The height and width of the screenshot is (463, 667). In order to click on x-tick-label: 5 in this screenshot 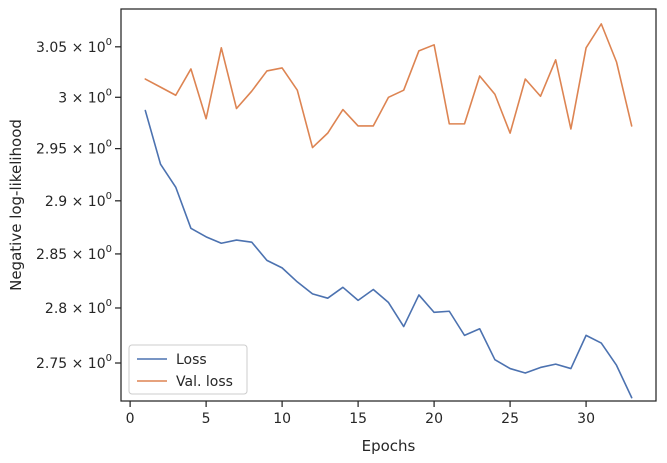, I will do `click(206, 419)`.